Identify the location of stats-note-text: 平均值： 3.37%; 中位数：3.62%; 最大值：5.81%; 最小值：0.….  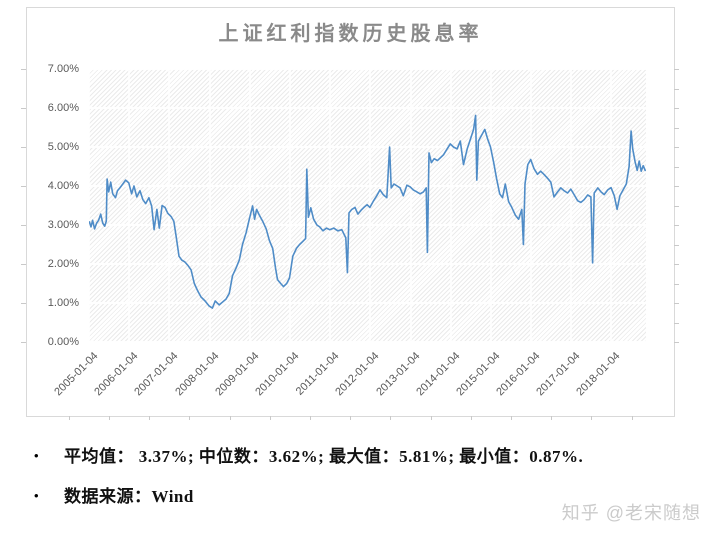
(324, 456).